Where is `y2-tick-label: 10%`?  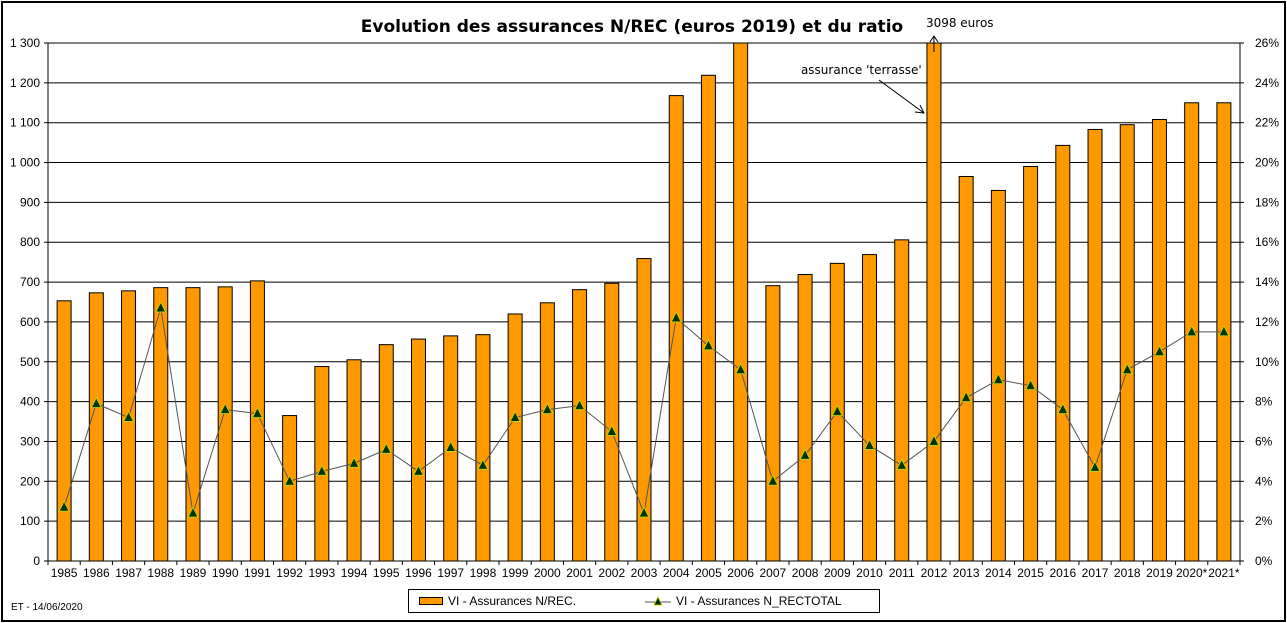 y2-tick-label: 10% is located at coordinates (1267, 362).